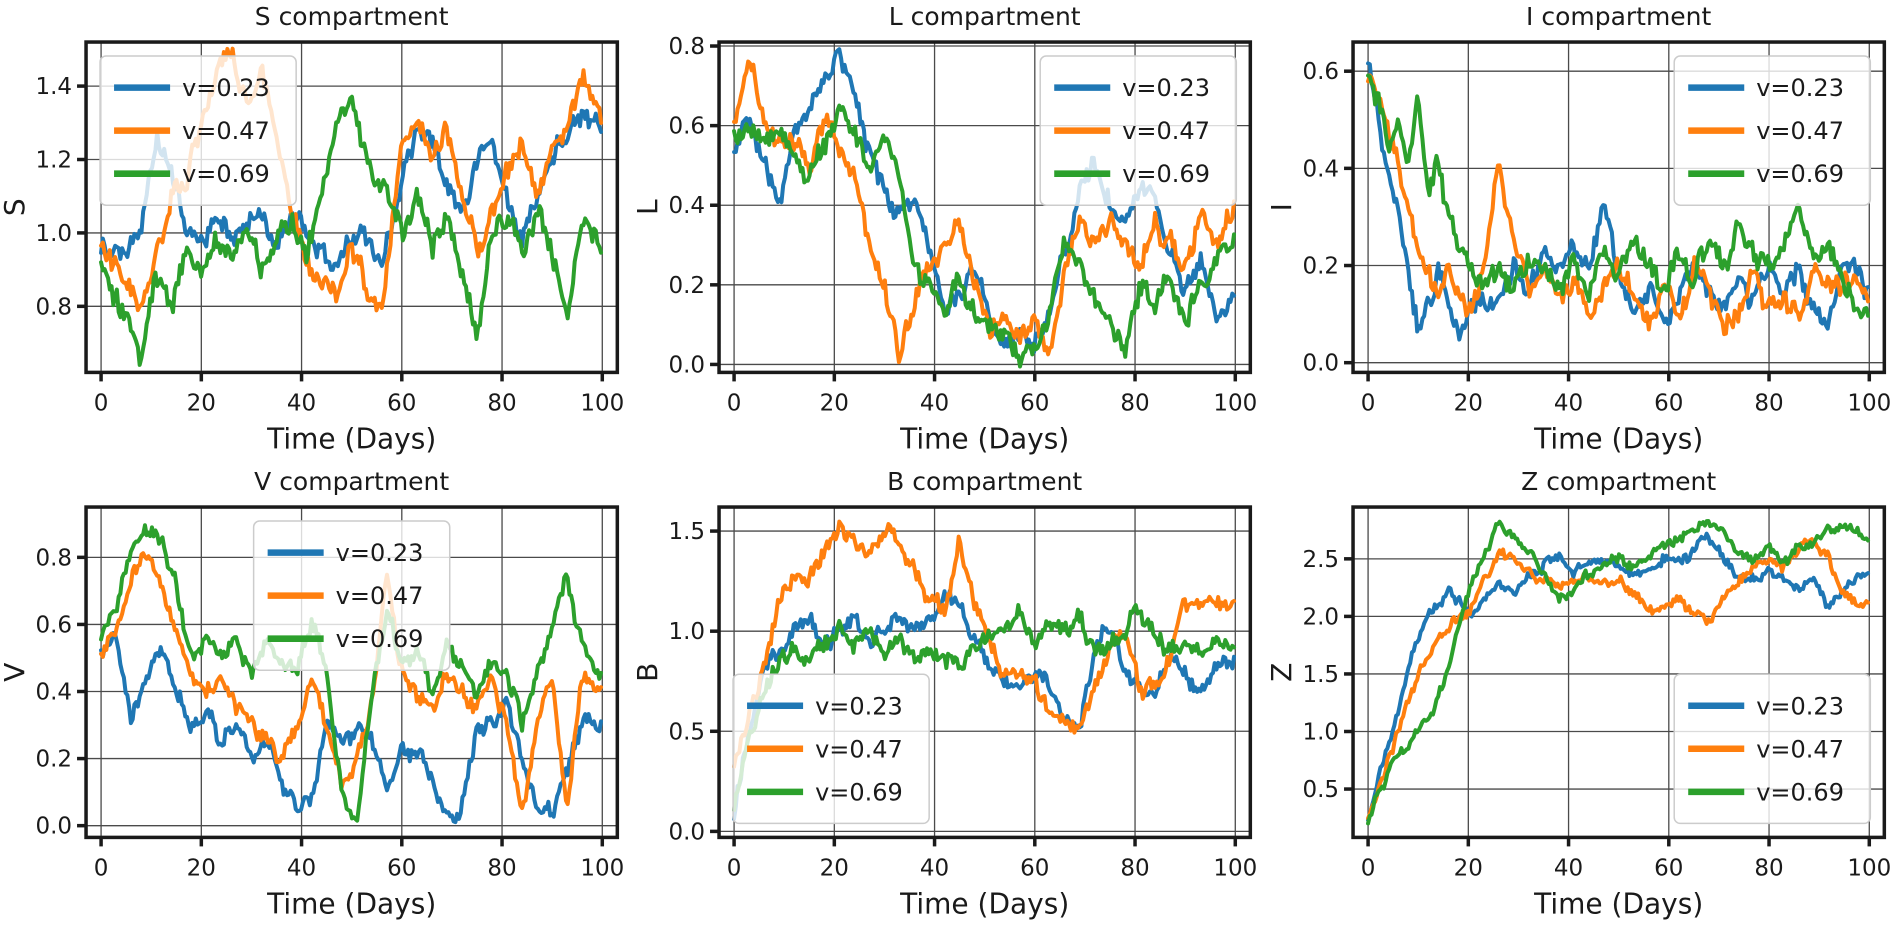  I want to click on y-tick-label: 1.4, so click(53, 87).